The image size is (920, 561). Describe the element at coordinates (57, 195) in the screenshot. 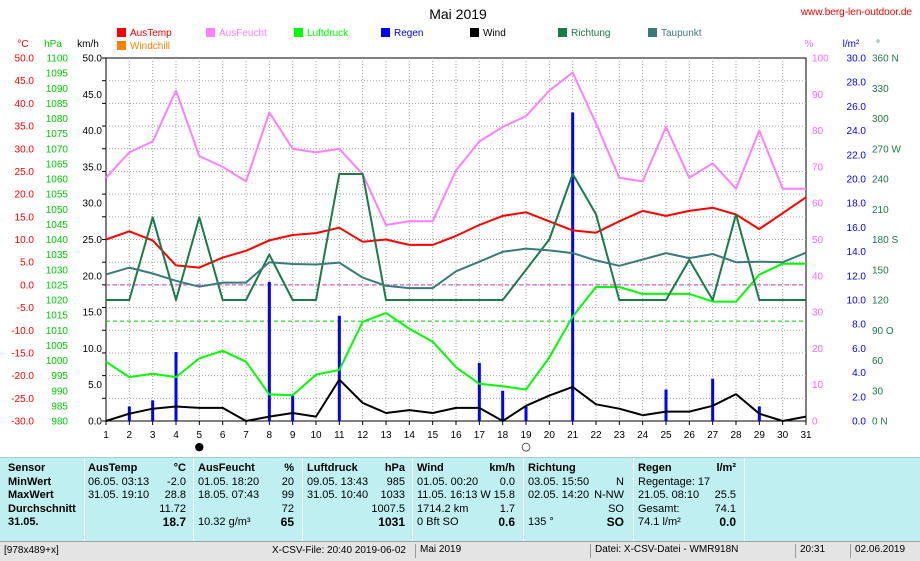

I see `pressure-tick-label: 1055` at that location.